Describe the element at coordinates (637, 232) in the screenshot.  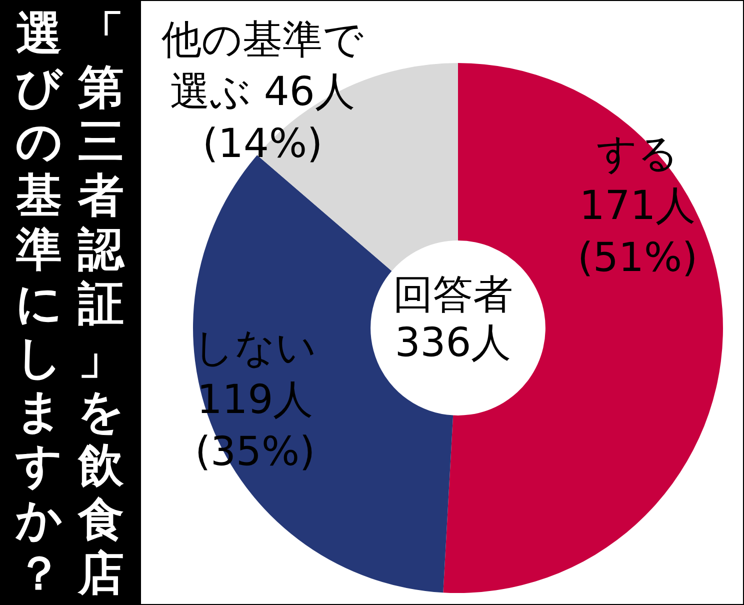
I see `data-label: 171人 (51%)` at that location.